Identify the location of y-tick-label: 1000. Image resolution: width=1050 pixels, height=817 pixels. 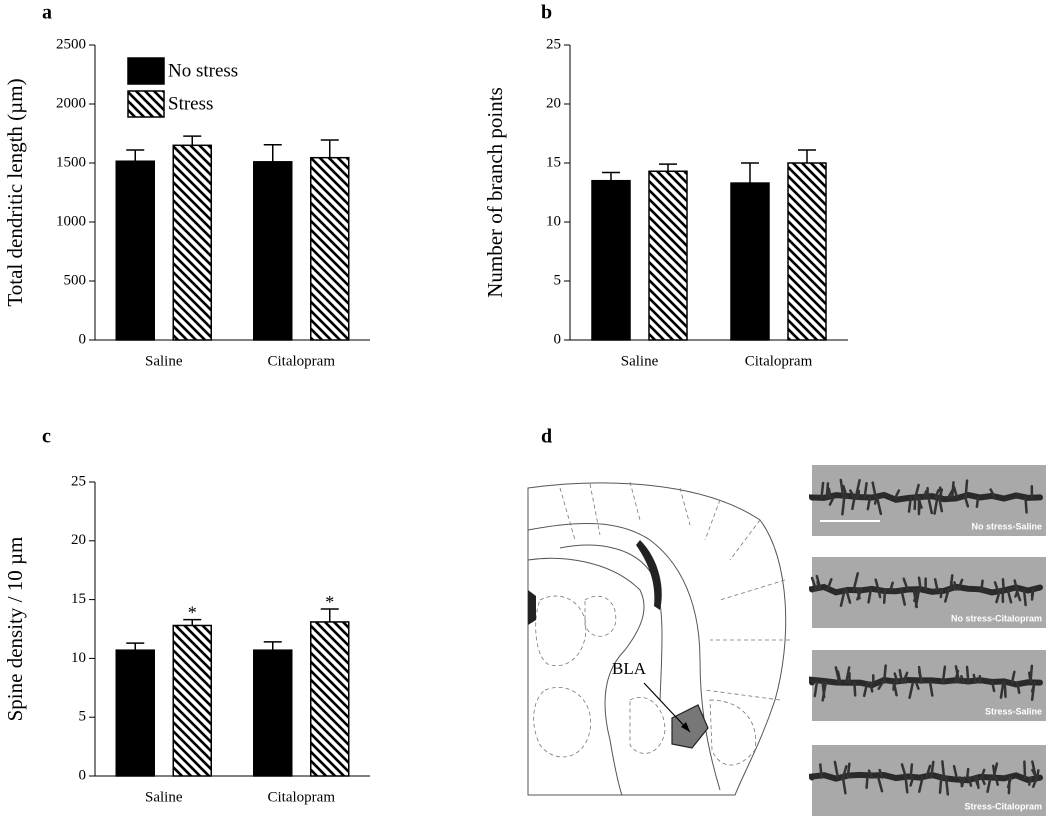
(71, 221).